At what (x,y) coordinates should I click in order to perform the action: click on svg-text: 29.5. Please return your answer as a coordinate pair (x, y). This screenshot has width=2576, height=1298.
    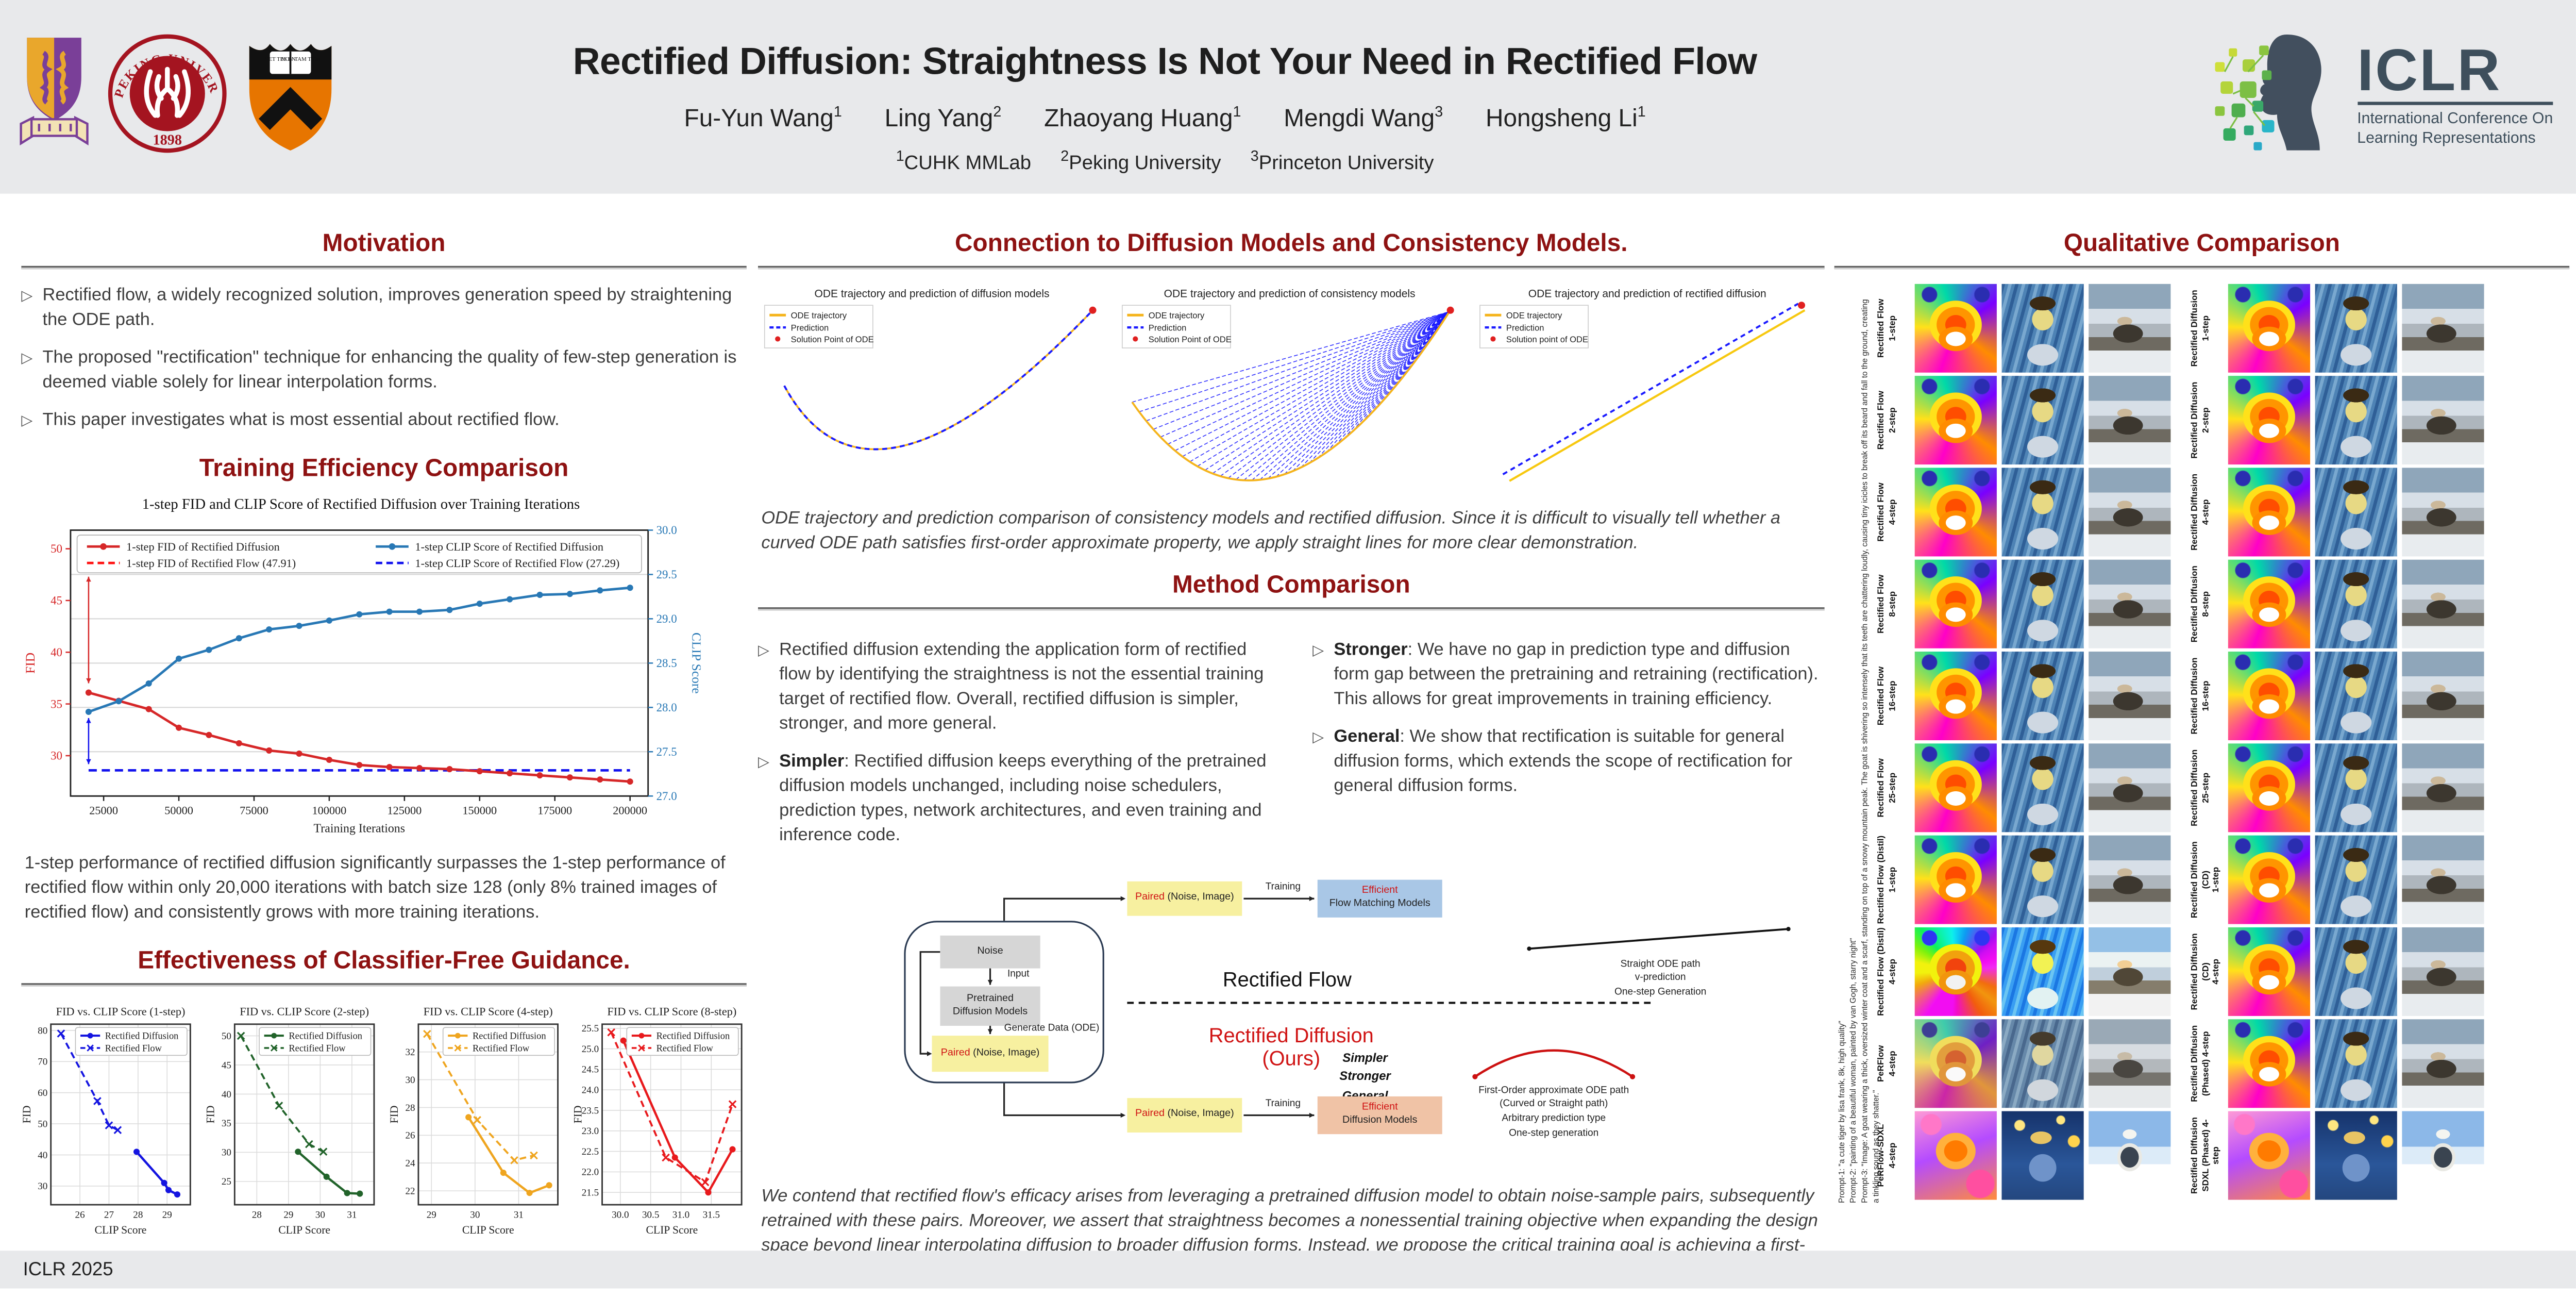
    Looking at the image, I should click on (666, 574).